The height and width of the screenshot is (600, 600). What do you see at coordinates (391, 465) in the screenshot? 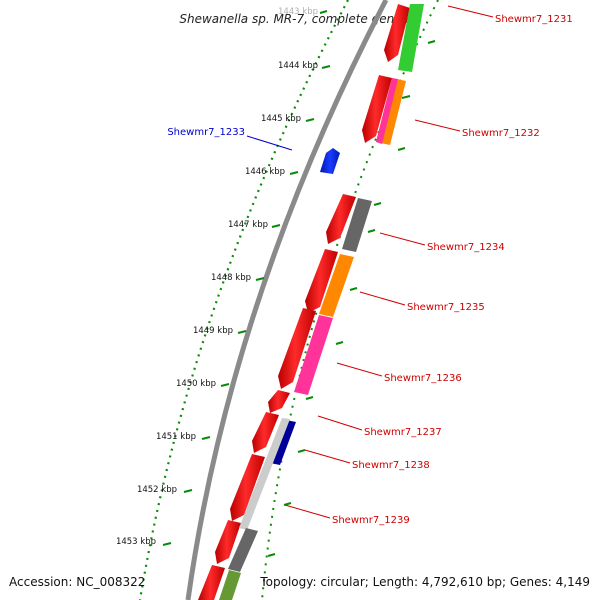
I see `gene-label-1238: Shewmr7_1238` at bounding box center [391, 465].